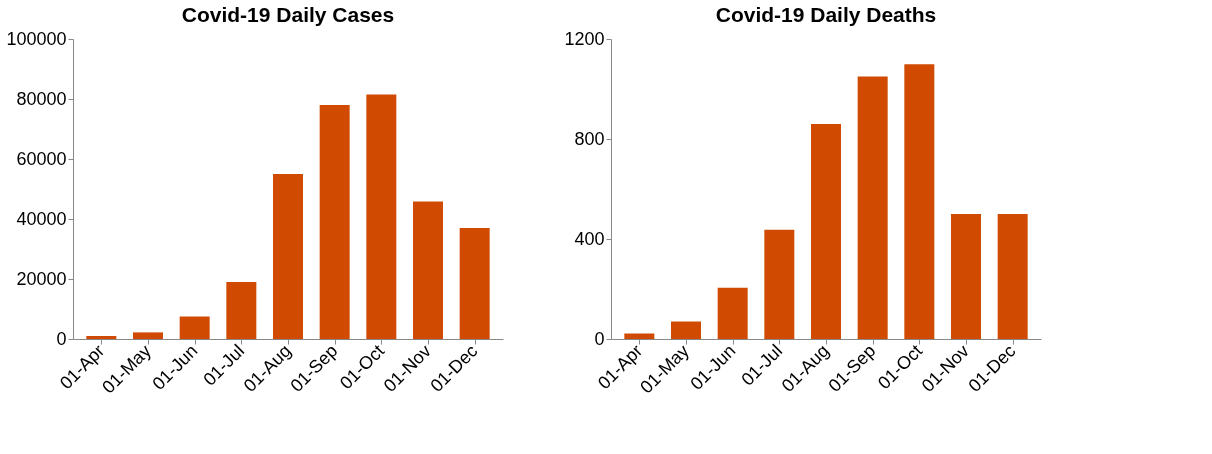  What do you see at coordinates (41, 158) in the screenshot?
I see `y-tick-label: 60000` at bounding box center [41, 158].